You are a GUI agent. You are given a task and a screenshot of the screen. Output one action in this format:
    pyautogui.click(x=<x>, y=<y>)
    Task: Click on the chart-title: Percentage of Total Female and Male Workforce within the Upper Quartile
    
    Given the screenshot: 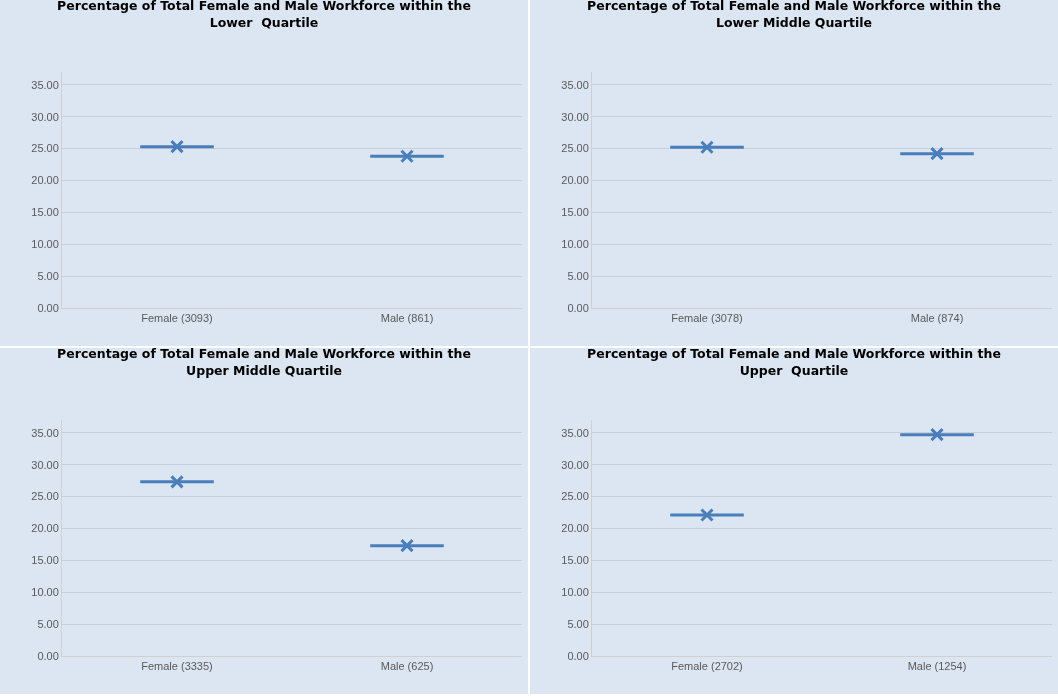 What is the action you would take?
    pyautogui.click(x=794, y=362)
    